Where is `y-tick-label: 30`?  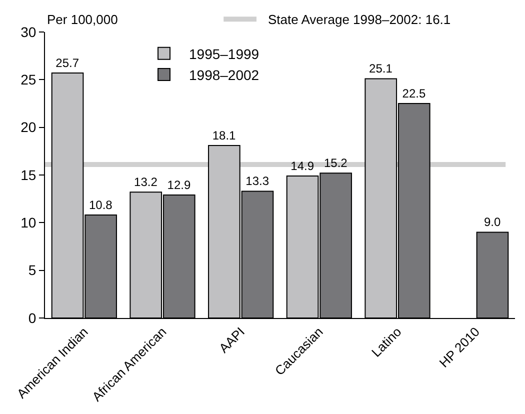 y-tick-label: 30 is located at coordinates (28, 32).